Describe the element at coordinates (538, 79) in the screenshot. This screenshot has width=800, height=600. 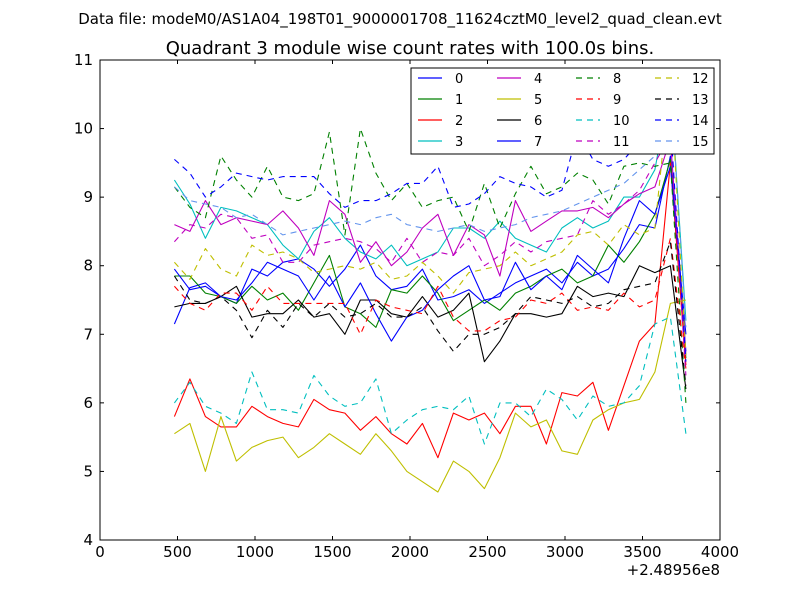
I see `legend-label: 4` at that location.